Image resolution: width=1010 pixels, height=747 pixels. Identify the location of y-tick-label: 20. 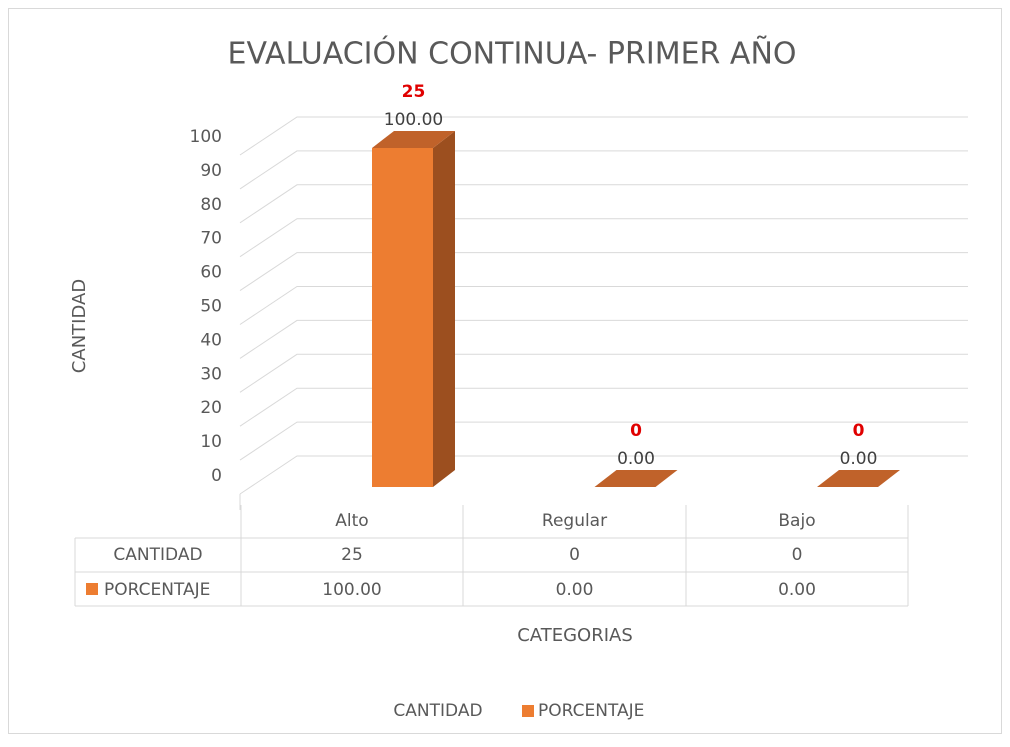
(211, 408).